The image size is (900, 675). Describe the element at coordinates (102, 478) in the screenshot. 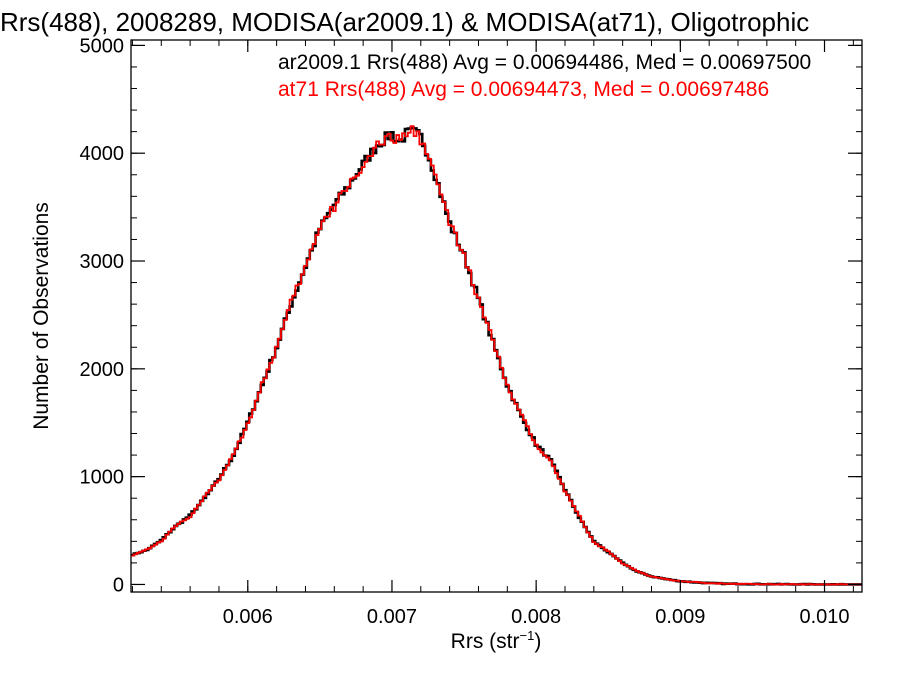

I see `y-tick-label: 1000` at that location.